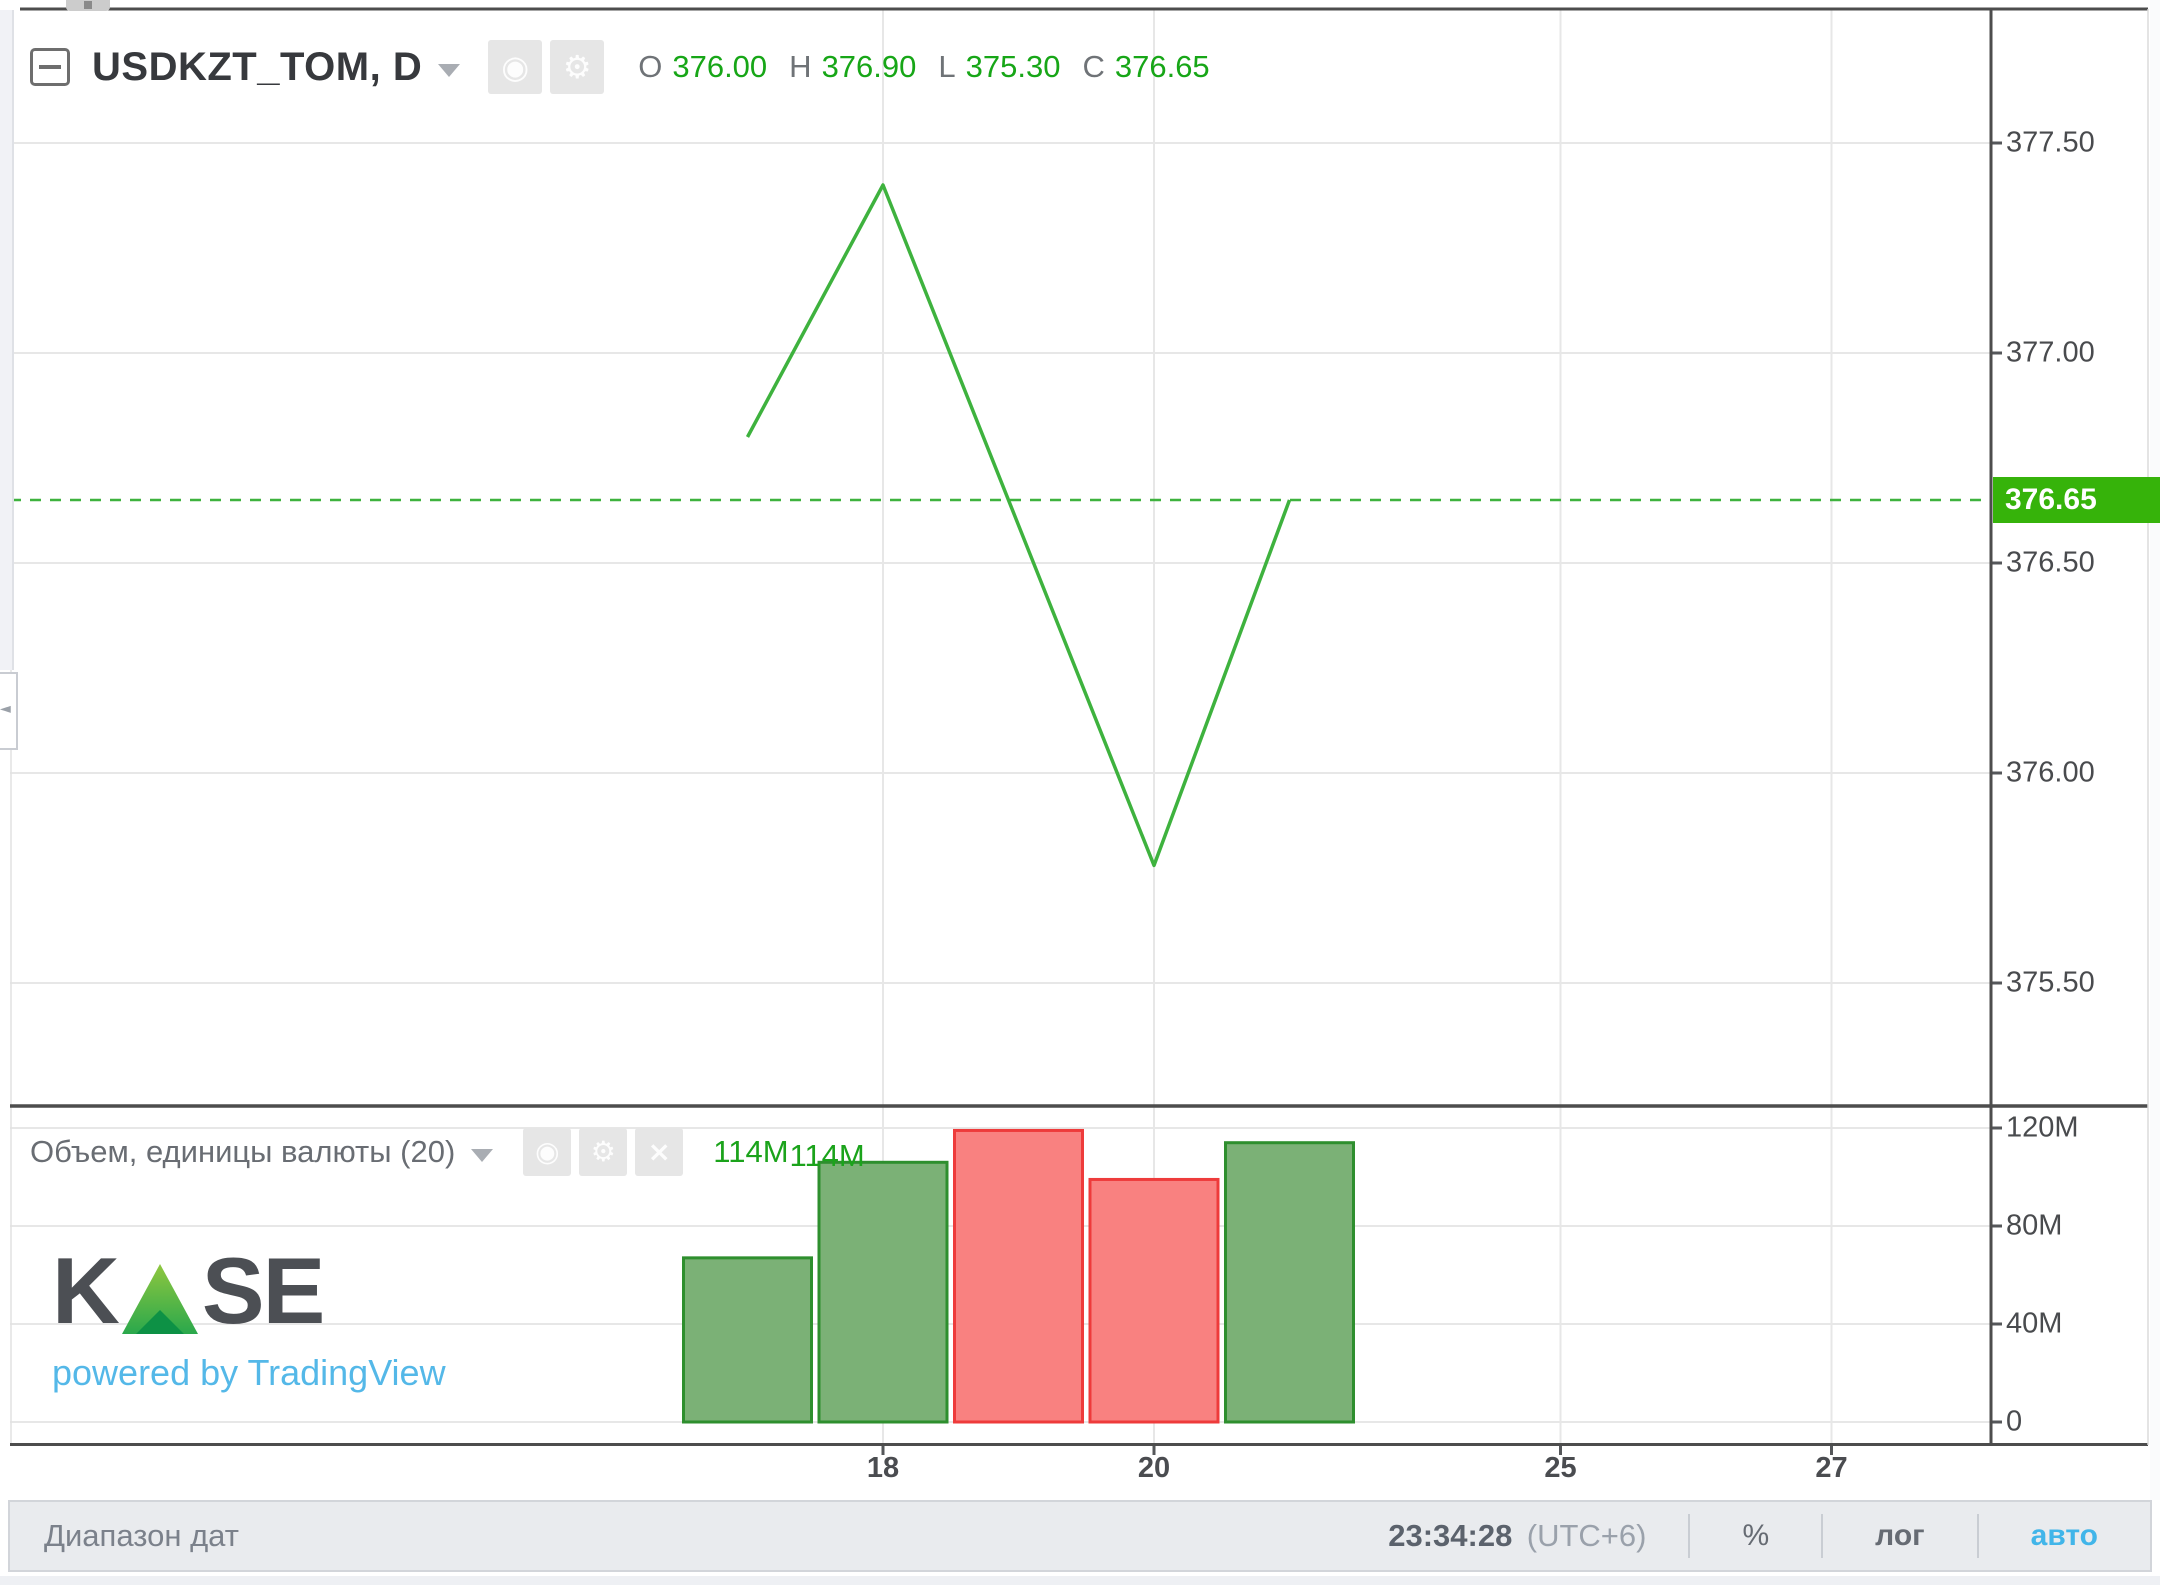 This screenshot has height=1585, width=2160. What do you see at coordinates (720, 66) in the screenshot?
I see `ohlc-open-value: 376.00` at bounding box center [720, 66].